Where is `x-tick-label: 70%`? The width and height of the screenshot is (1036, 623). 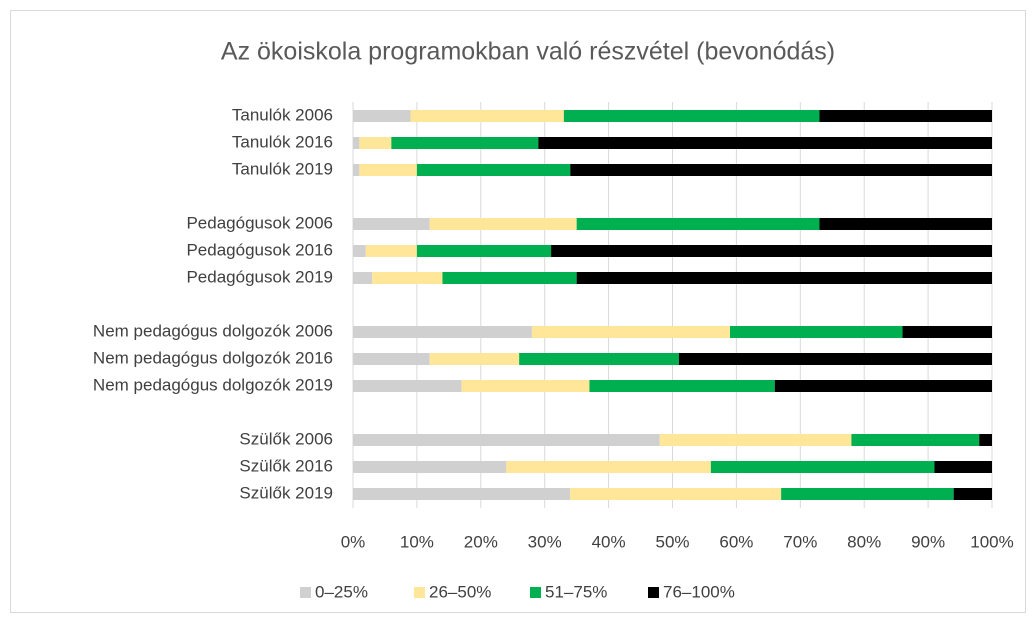 x-tick-label: 70% is located at coordinates (800, 541).